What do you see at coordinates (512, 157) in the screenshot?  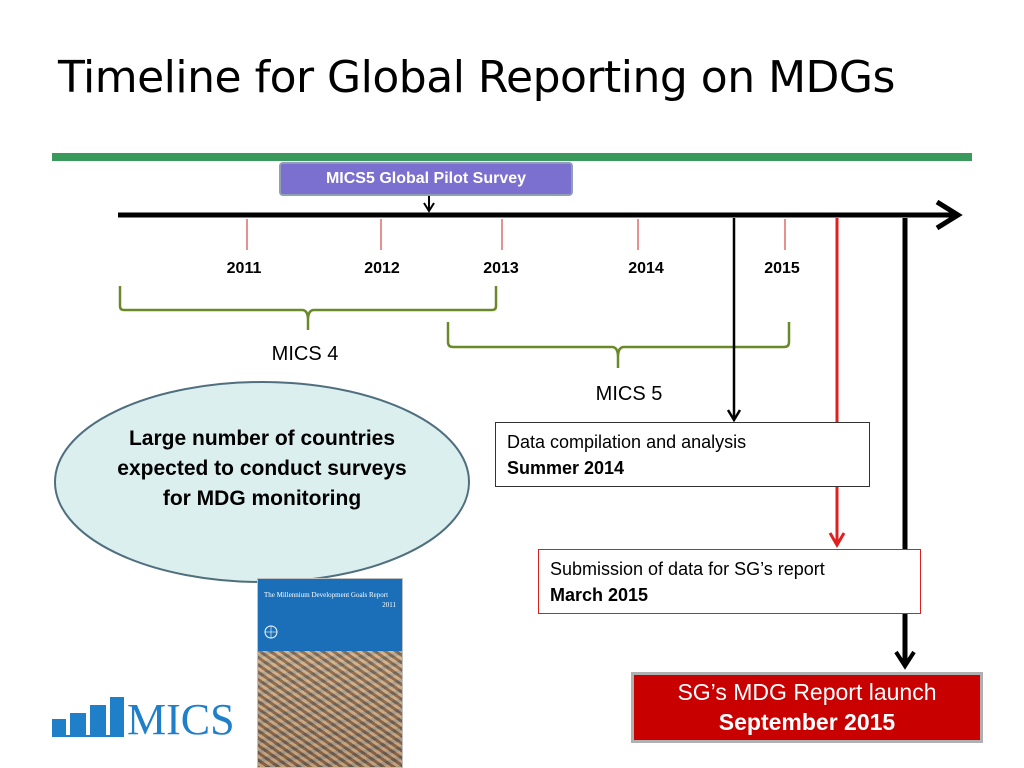 I see `title-divider` at bounding box center [512, 157].